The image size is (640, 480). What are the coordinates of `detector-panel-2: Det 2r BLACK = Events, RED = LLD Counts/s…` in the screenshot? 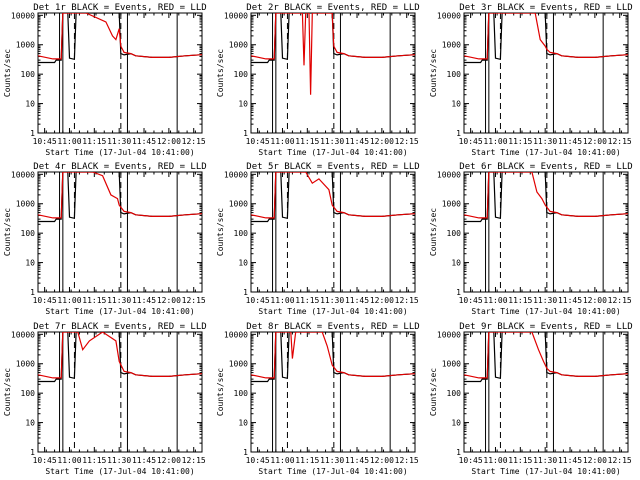 It's located at (318, 80).